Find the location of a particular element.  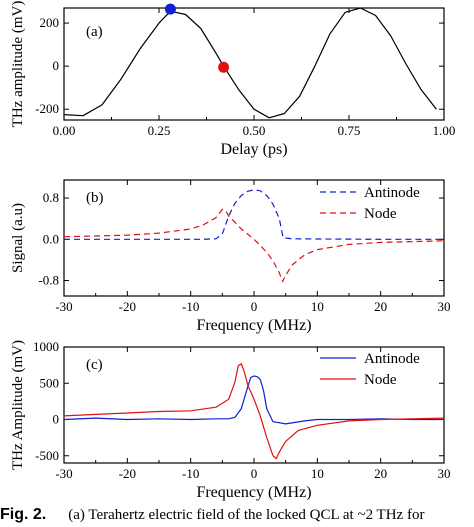

x-tick-label: 1.00 is located at coordinates (444, 130).